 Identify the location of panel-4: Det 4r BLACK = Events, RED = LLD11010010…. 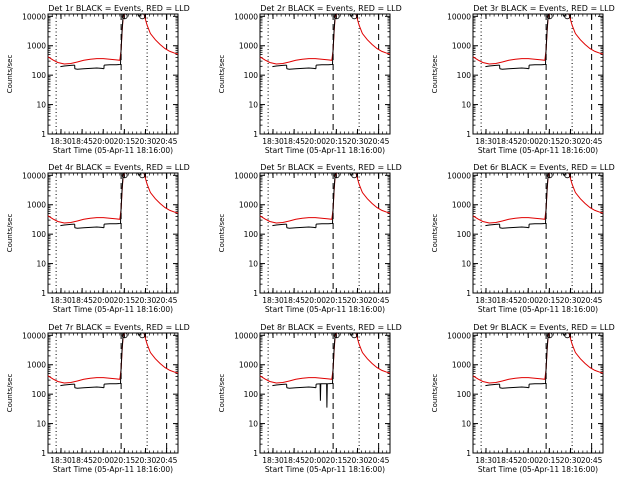
(98, 238).